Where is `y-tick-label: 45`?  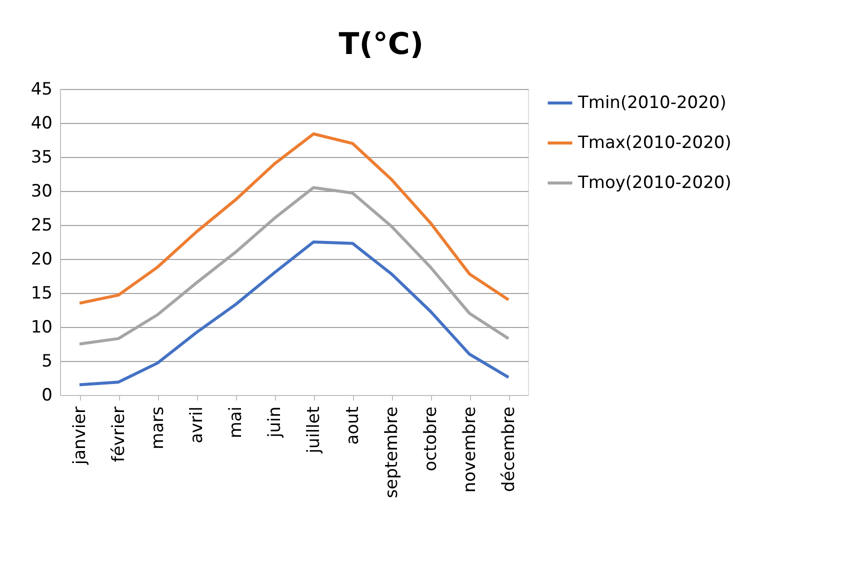
y-tick-label: 45 is located at coordinates (41, 90).